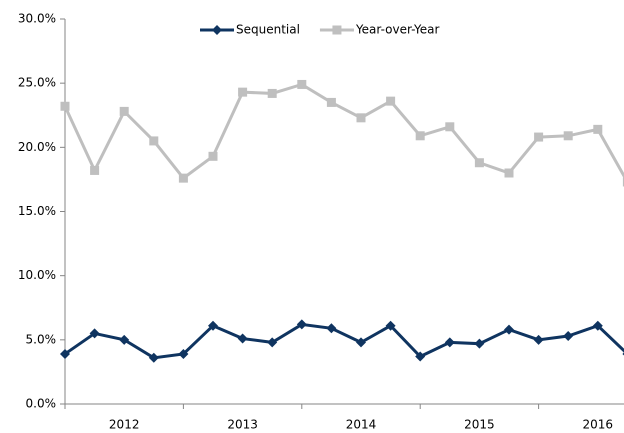  What do you see at coordinates (268, 30) in the screenshot?
I see `legend-label: Sequential` at bounding box center [268, 30].